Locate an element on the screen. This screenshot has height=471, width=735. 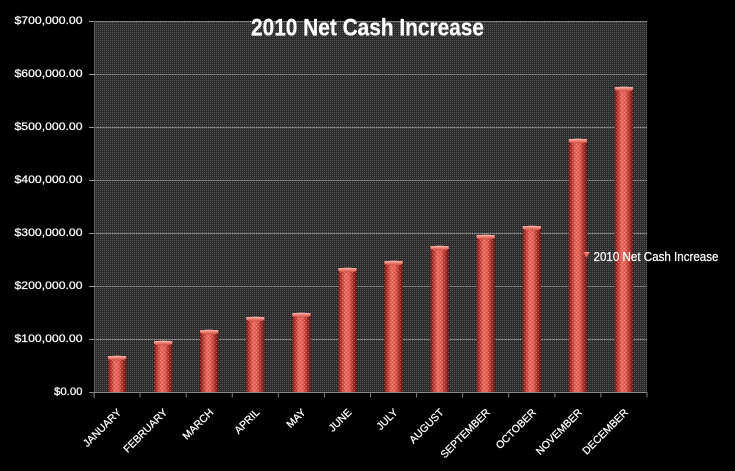
svg-text: $100,000.00 is located at coordinates (49, 339).